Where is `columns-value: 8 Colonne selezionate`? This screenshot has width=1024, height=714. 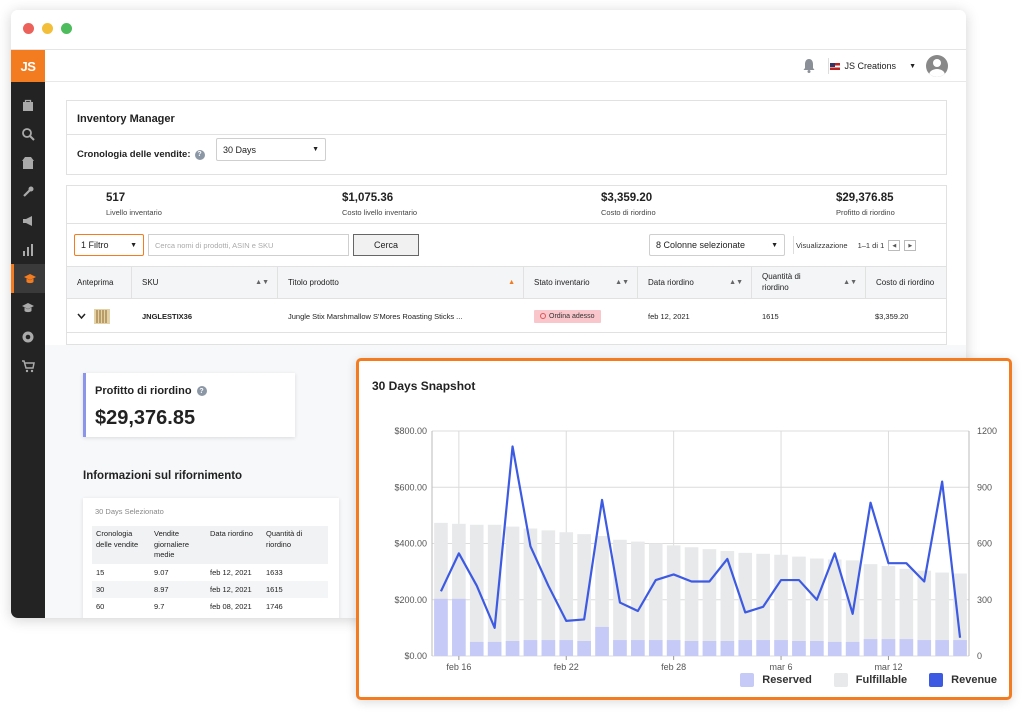 columns-value: 8 Colonne selezionate is located at coordinates (701, 245).